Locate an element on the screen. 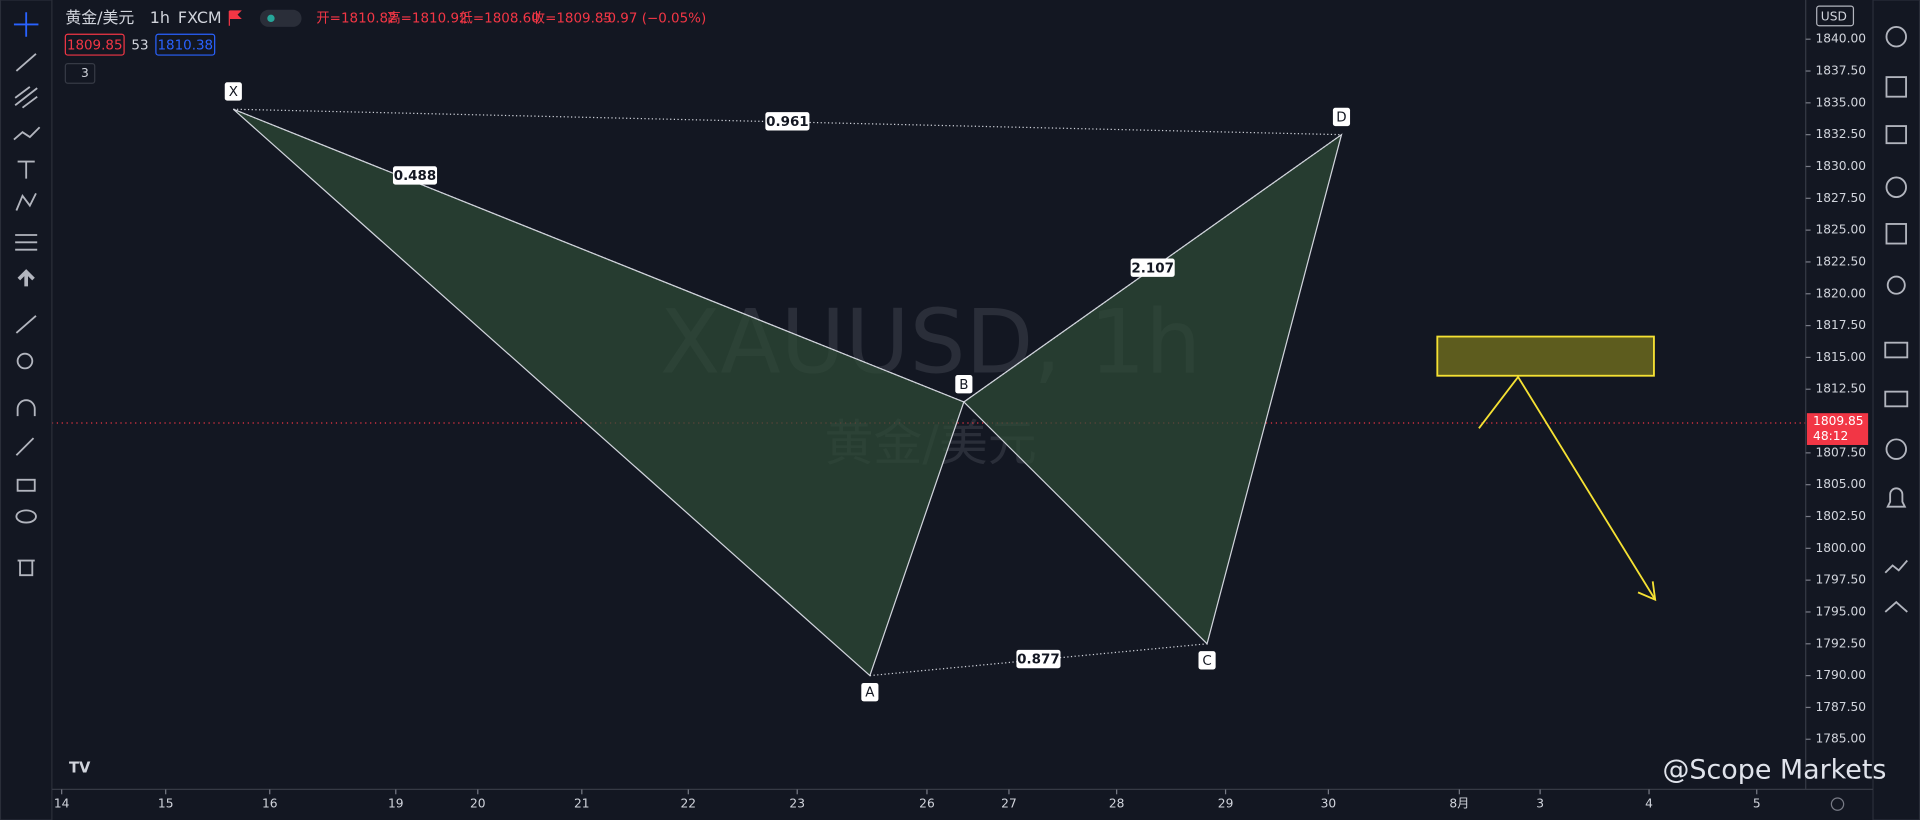 This screenshot has height=820, width=1920. delete-tool is located at coordinates (26, 568).